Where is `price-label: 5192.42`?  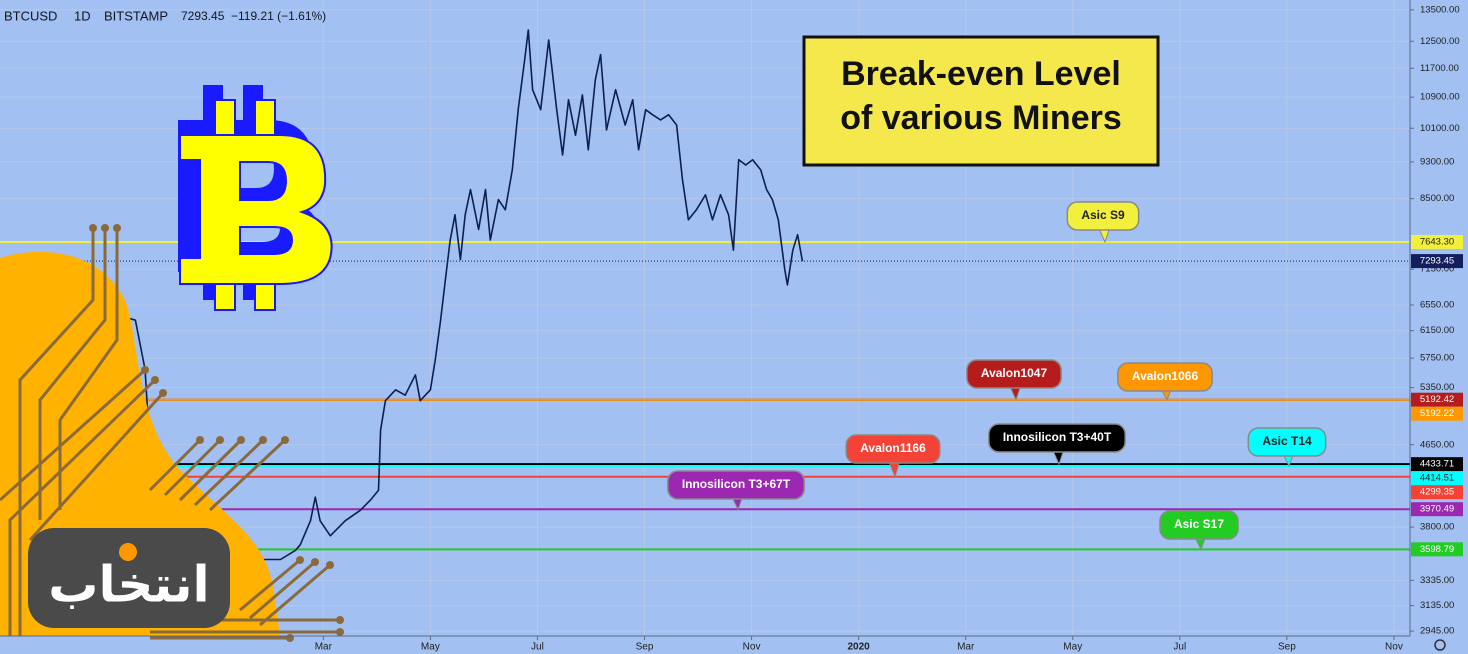
price-label: 5192.42 is located at coordinates (1437, 399).